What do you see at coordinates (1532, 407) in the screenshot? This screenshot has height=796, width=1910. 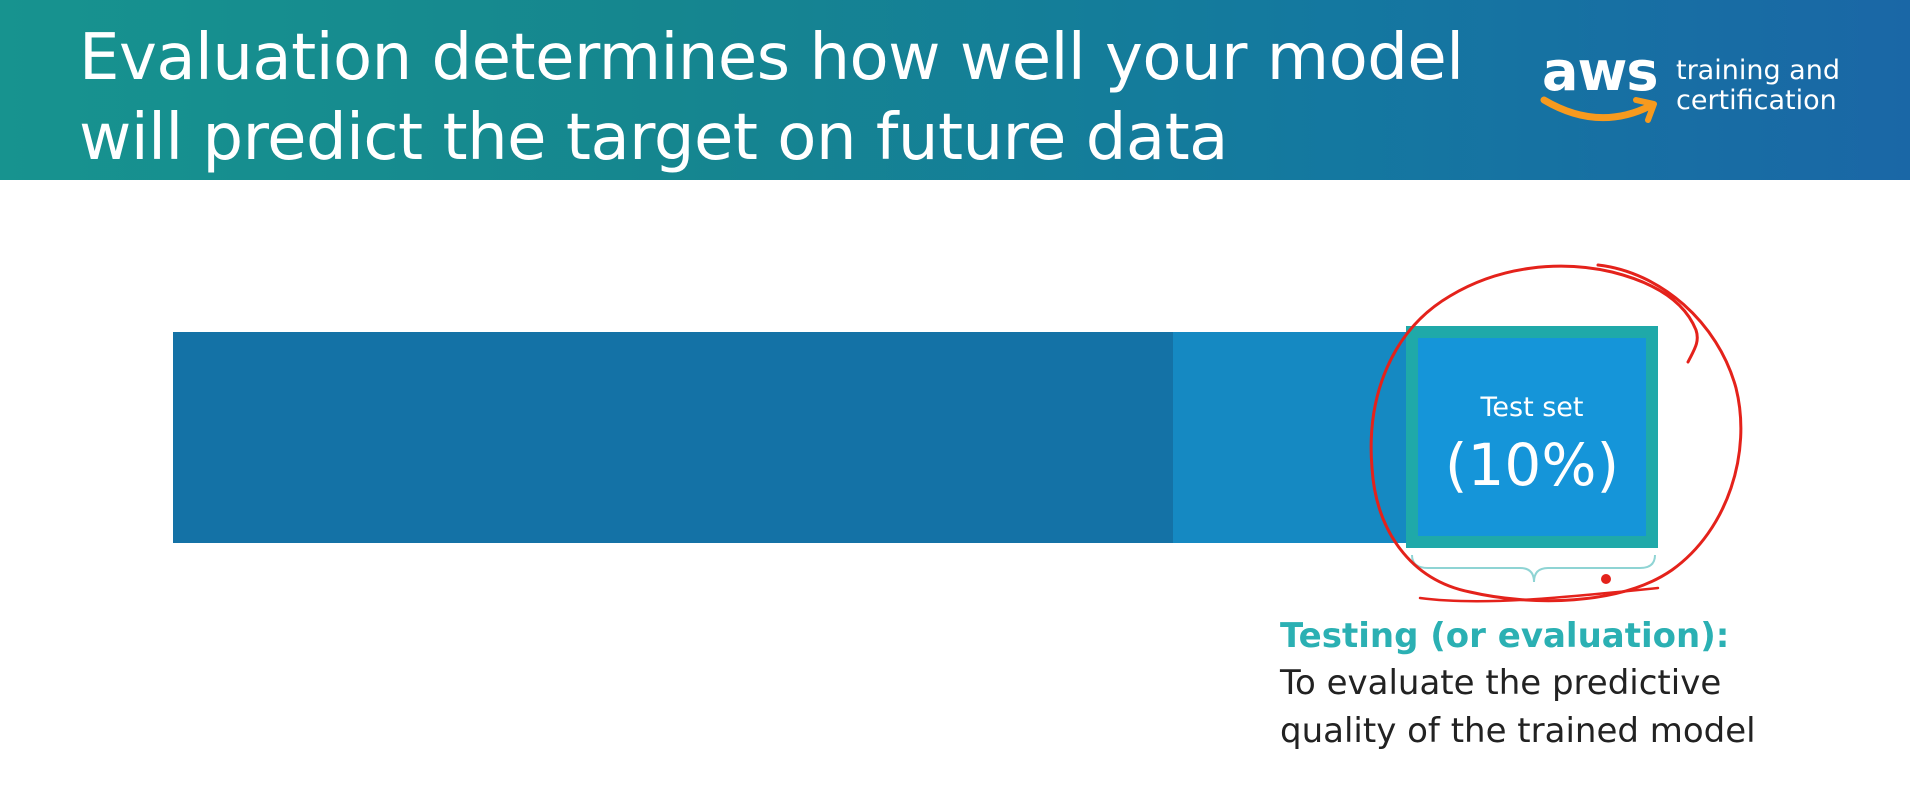 I see `test-set-label: Test set` at bounding box center [1532, 407].